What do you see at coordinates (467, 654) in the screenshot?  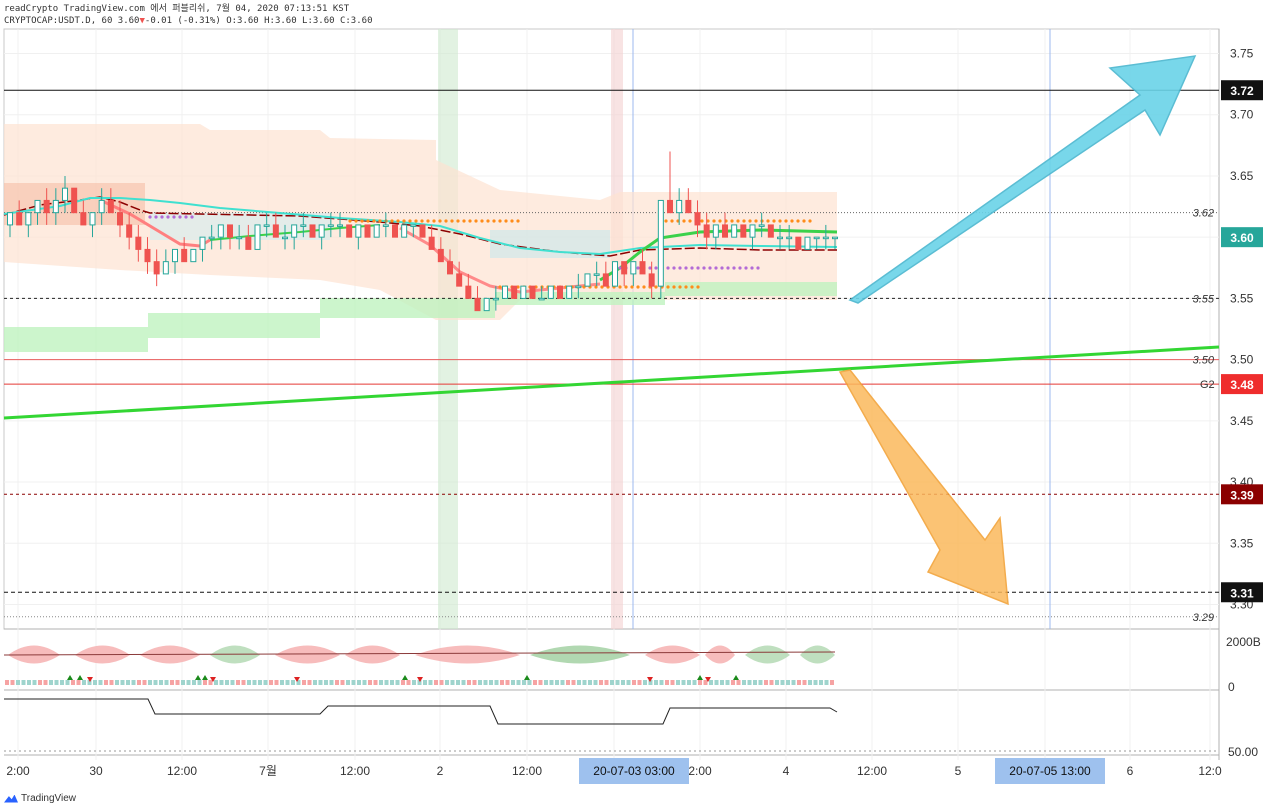 I see `volume-ribbon-blob` at bounding box center [467, 654].